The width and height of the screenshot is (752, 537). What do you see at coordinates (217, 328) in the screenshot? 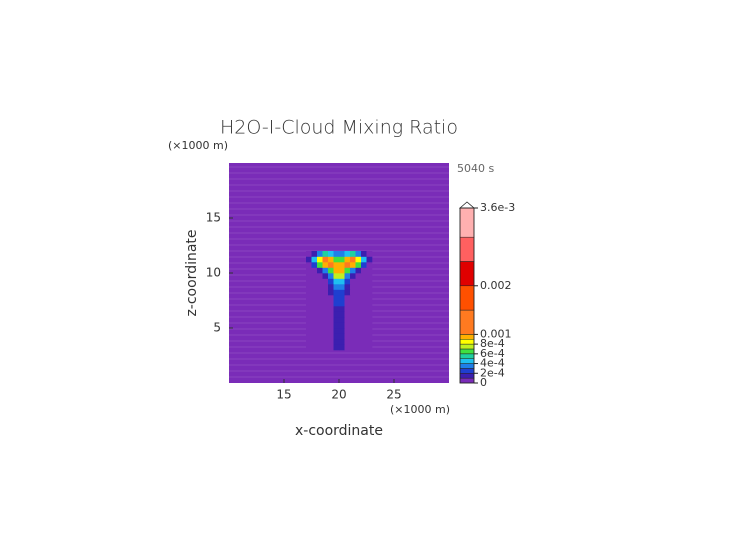
I see `y-tick-label: 5` at bounding box center [217, 328].